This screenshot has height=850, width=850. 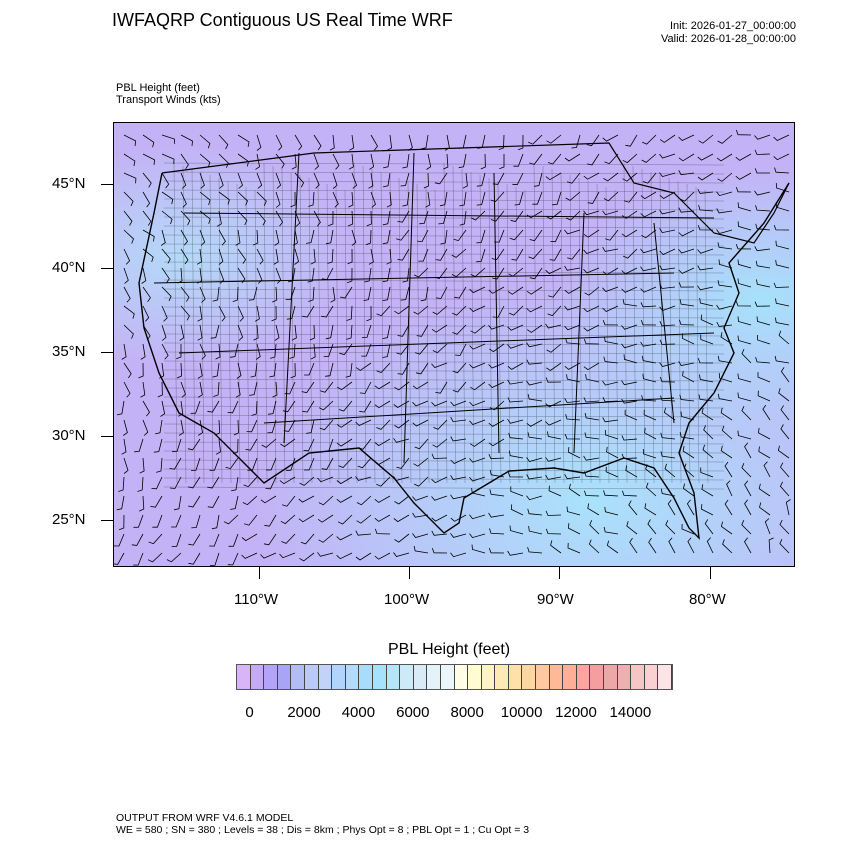 What do you see at coordinates (733, 26) in the screenshot?
I see `init-time: Init: 2026-01-27_00:00:00` at bounding box center [733, 26].